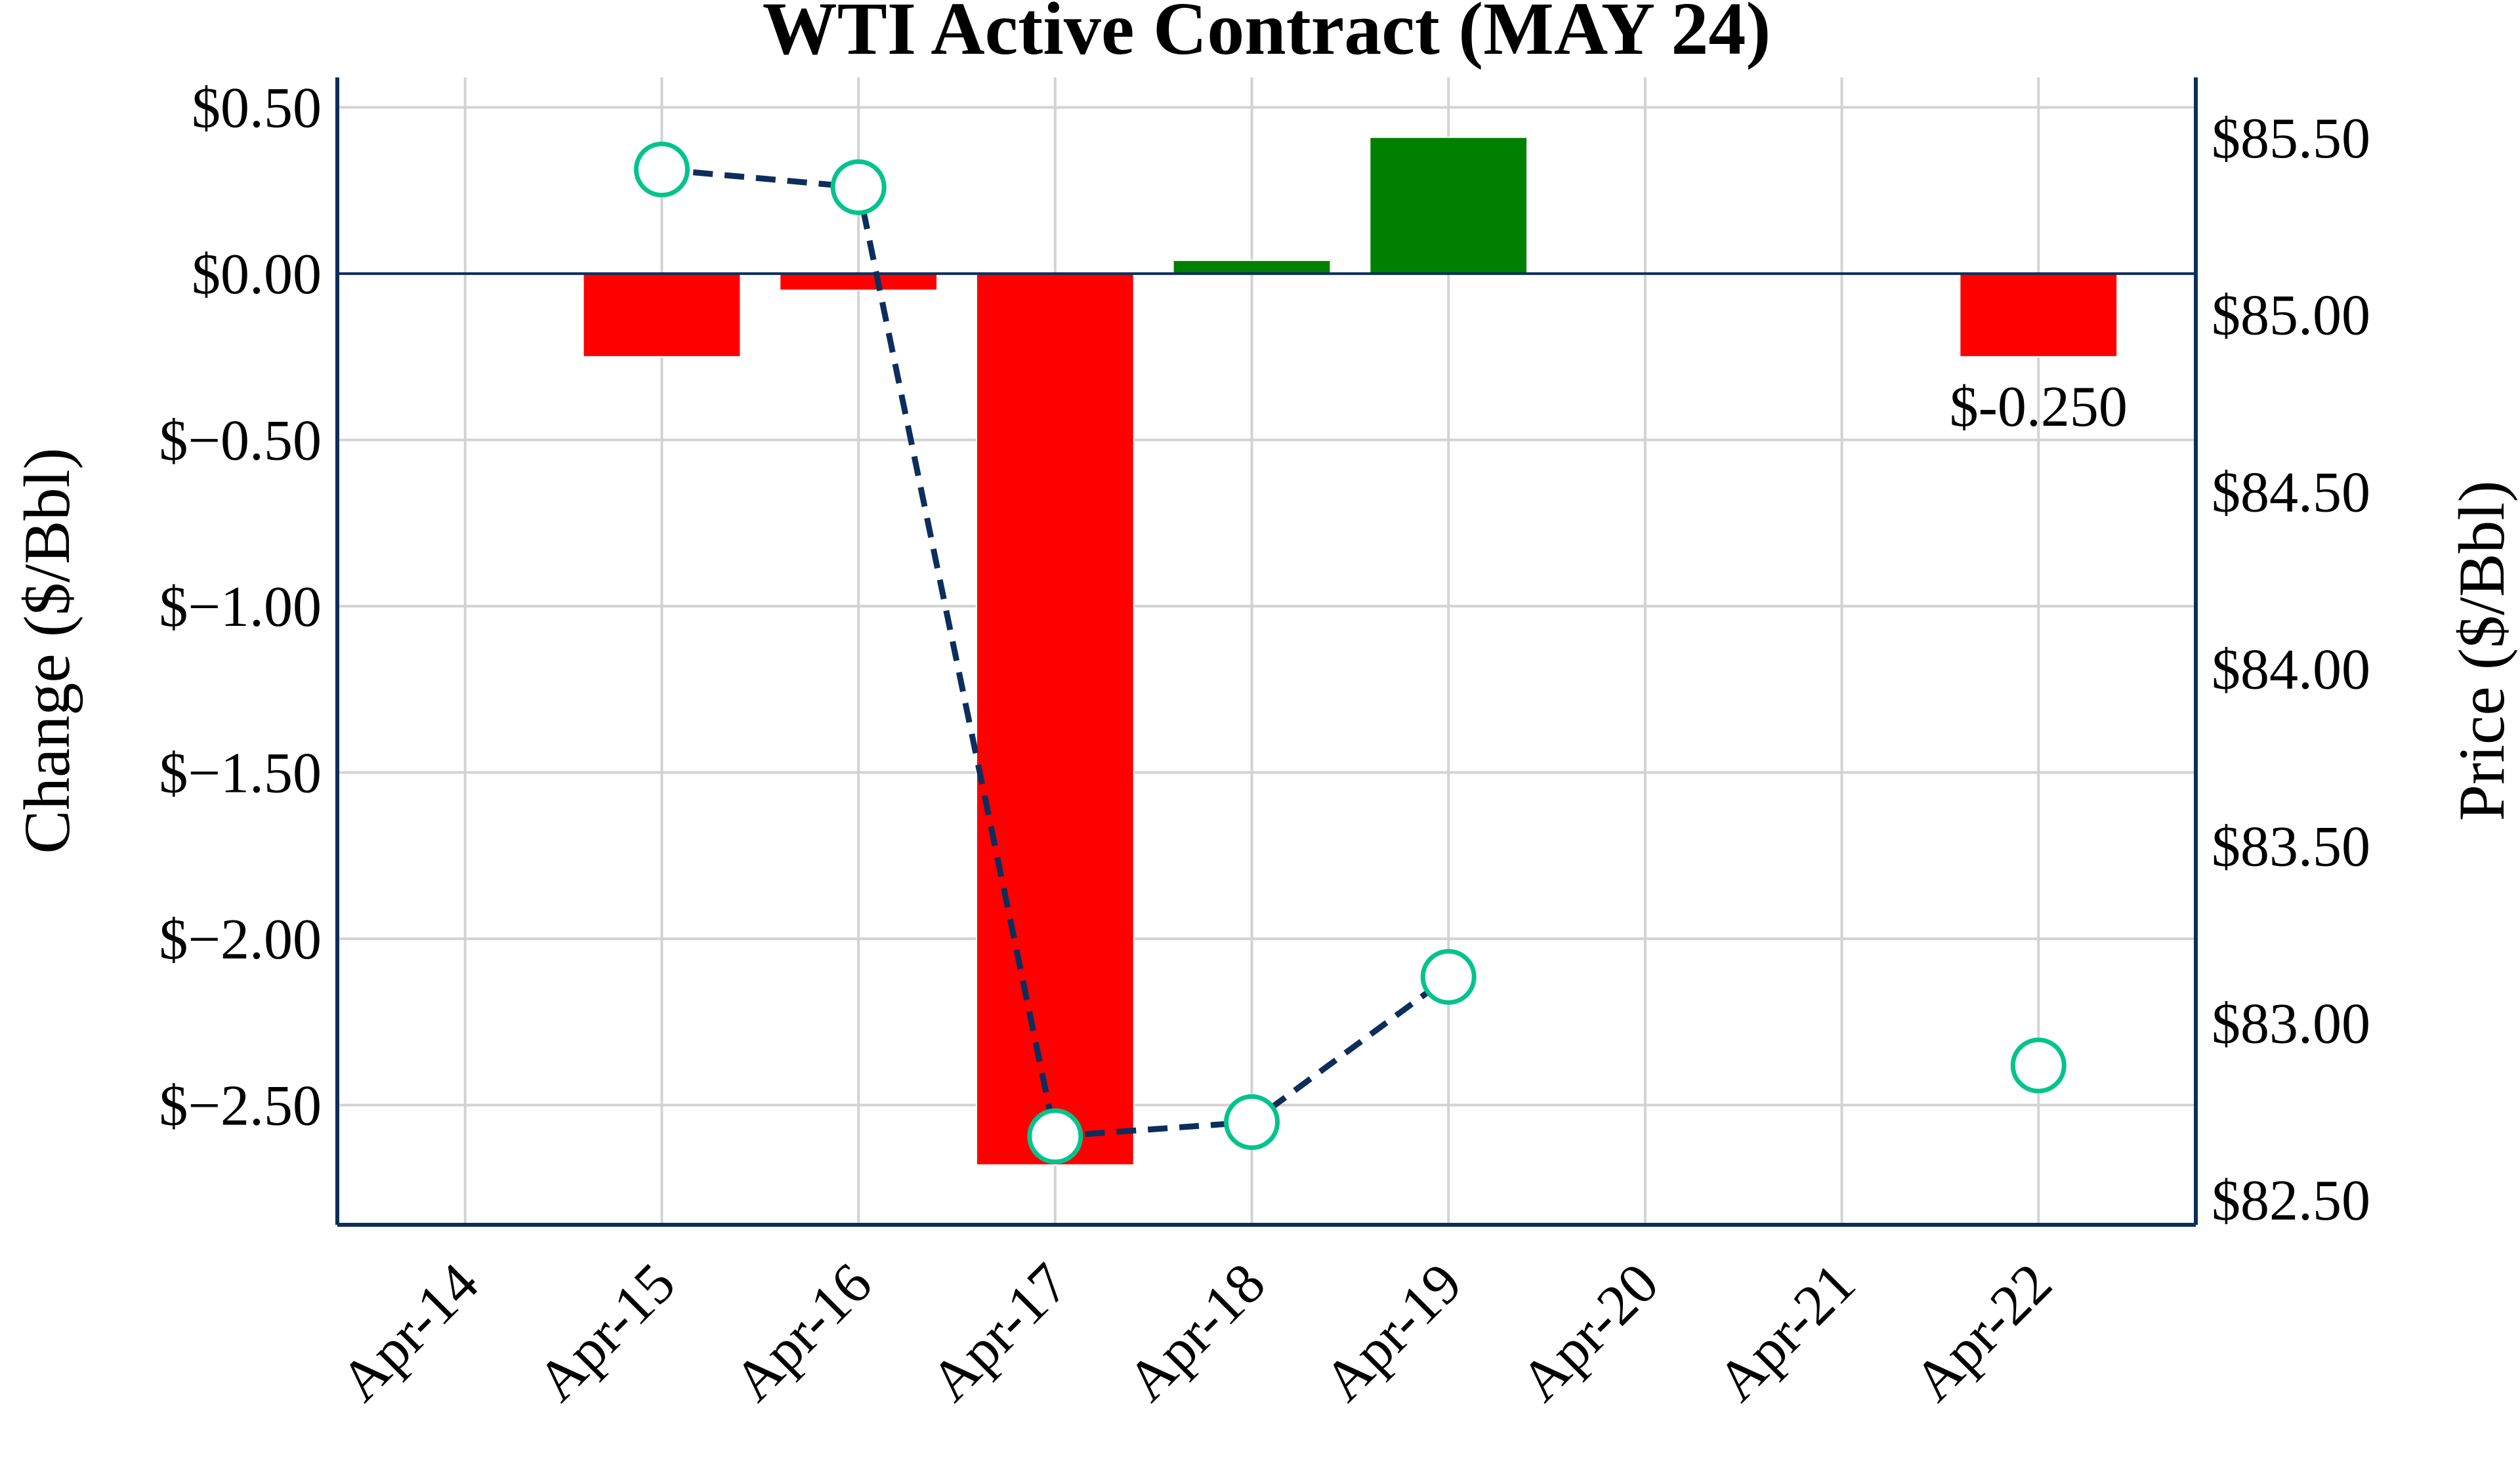 Image resolution: width=2520 pixels, height=1480 pixels. I want to click on y2-tick-label: $84.50, so click(2291, 493).